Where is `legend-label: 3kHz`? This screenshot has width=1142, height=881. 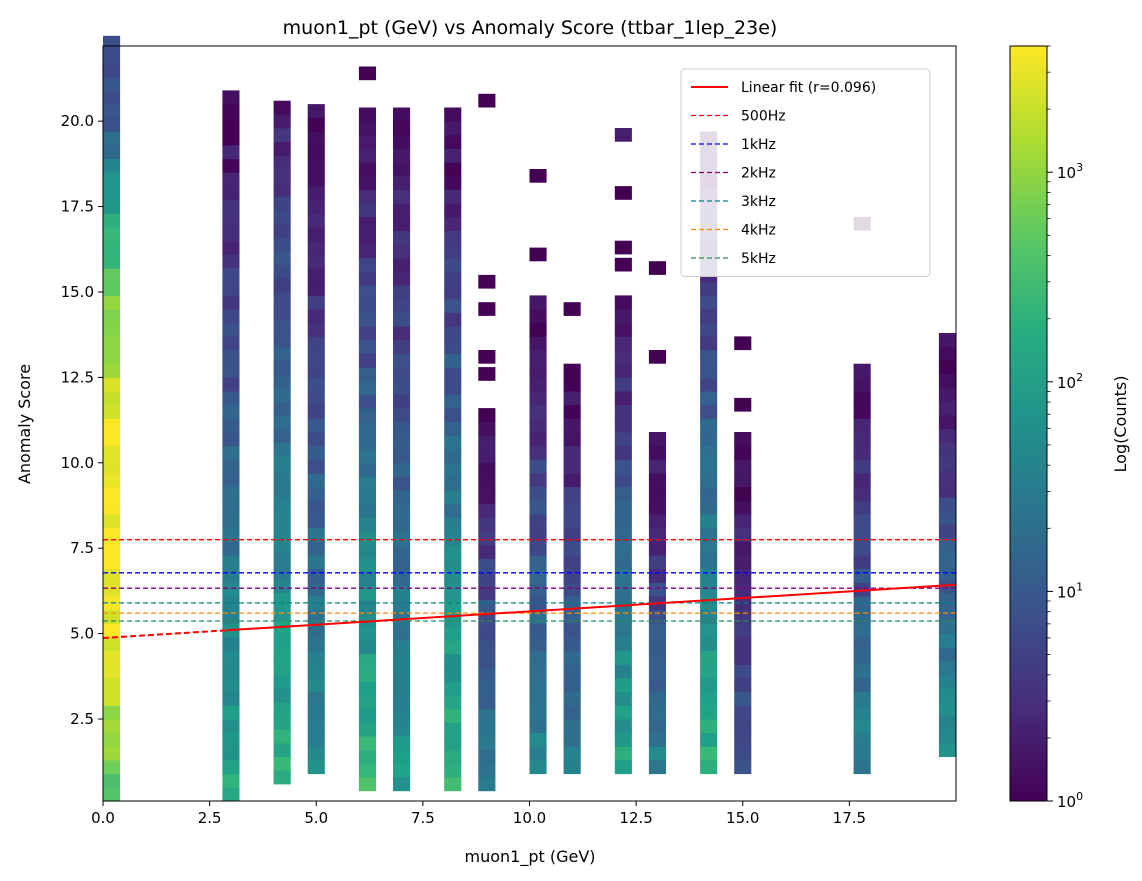
legend-label: 3kHz is located at coordinates (758, 202).